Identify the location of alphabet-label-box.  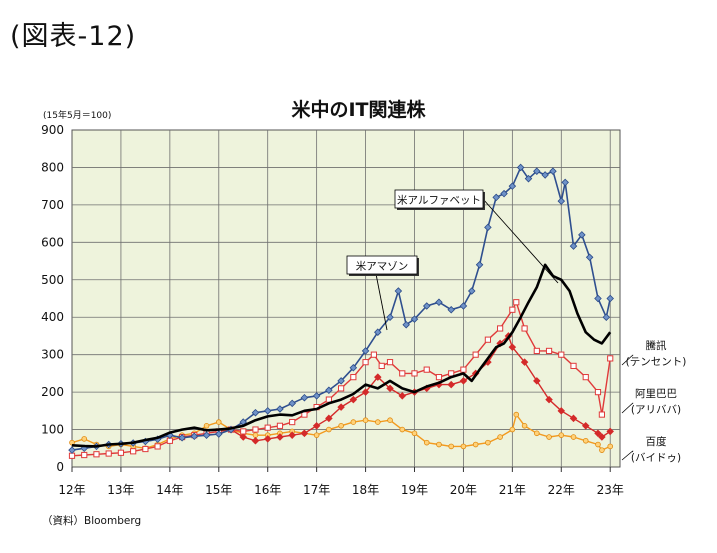
(439, 199).